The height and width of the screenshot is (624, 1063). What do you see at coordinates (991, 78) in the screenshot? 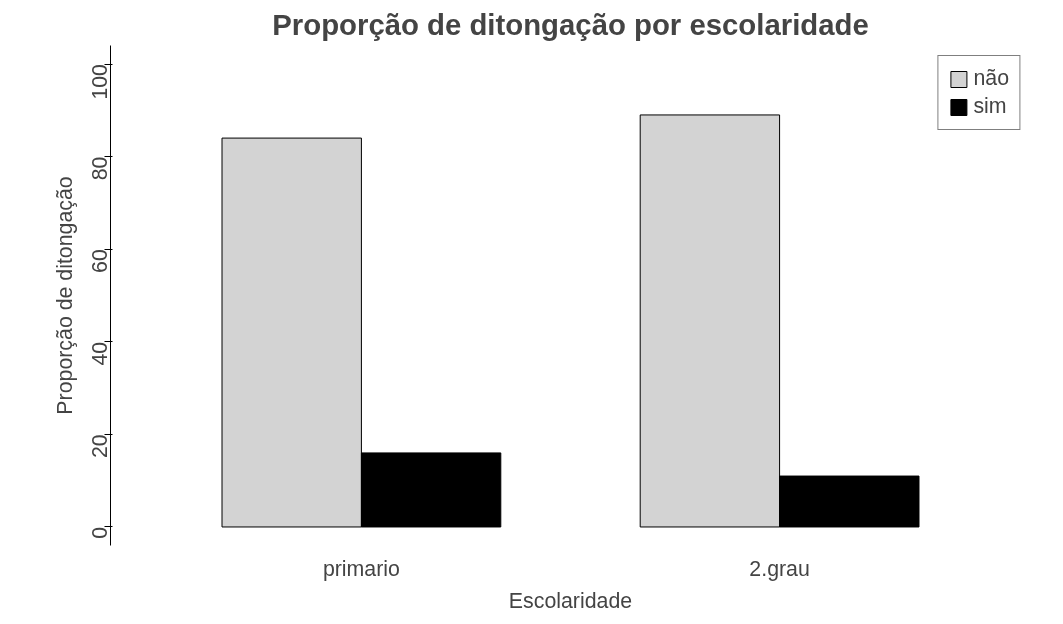
I see `legend-label: não` at bounding box center [991, 78].